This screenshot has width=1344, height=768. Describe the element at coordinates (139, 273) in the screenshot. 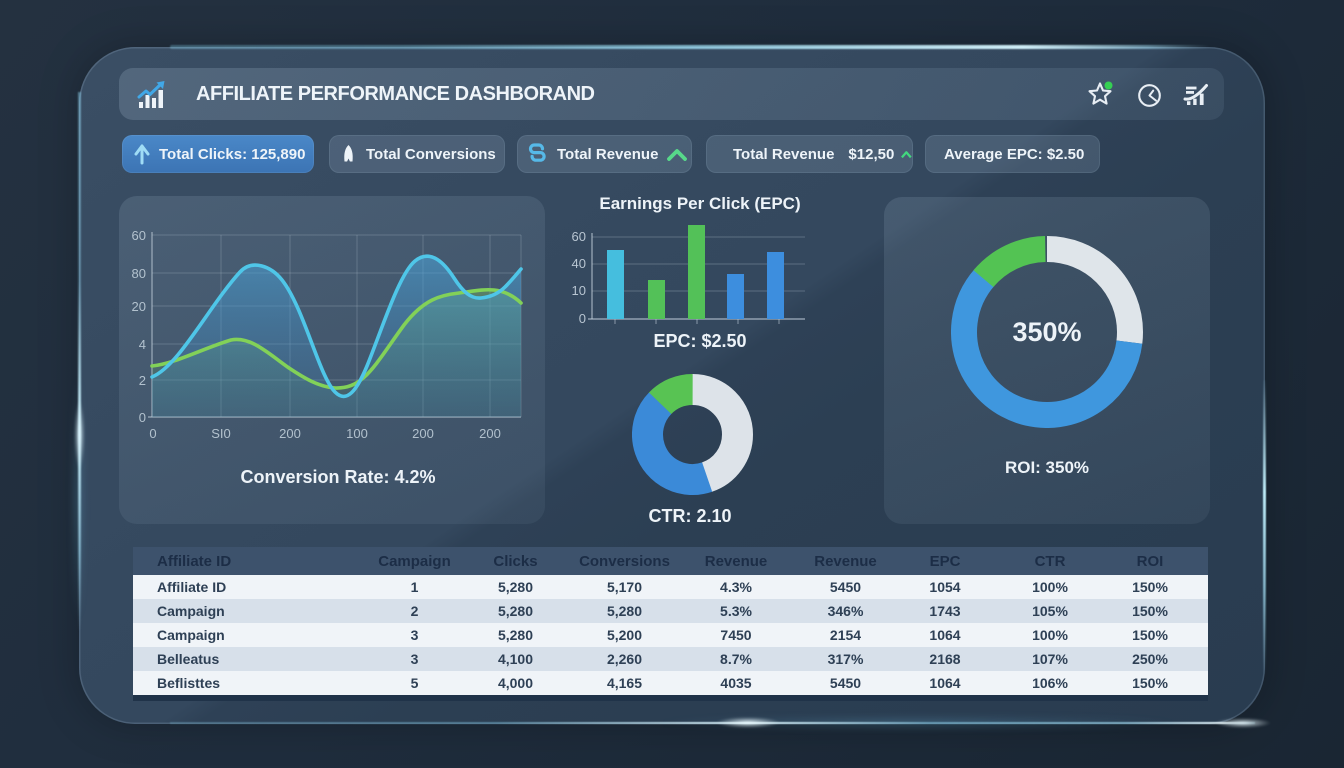

I see `svg-text: 80` at that location.